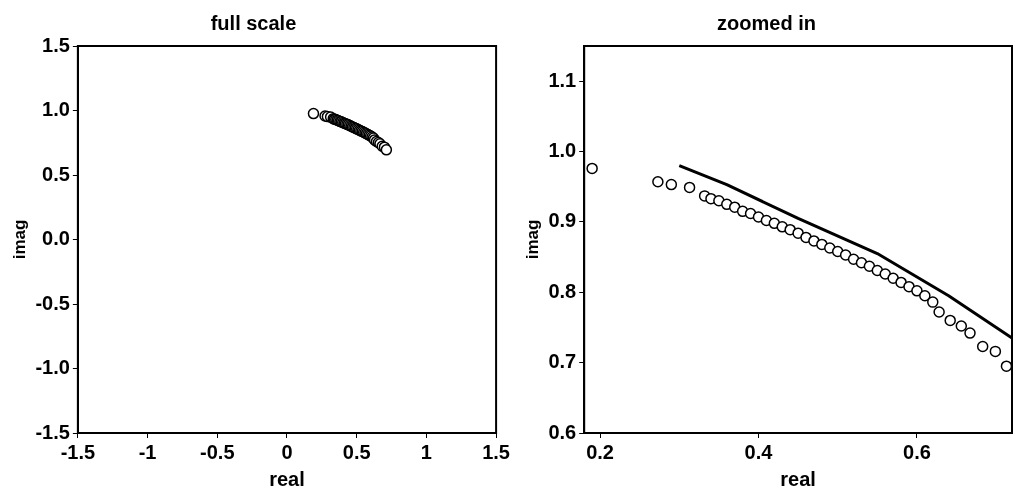 The height and width of the screenshot is (502, 1036). I want to click on x-tick-label: 0.5, so click(356, 451).